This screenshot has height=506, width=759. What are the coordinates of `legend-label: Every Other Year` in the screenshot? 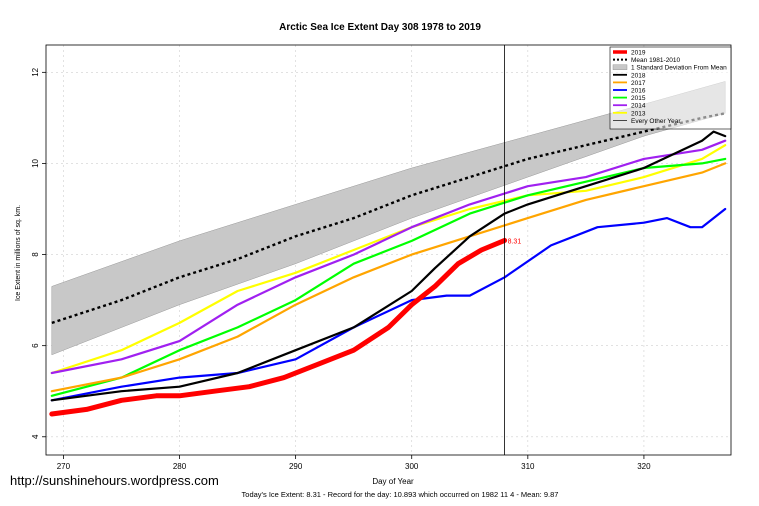 It's located at (656, 121).